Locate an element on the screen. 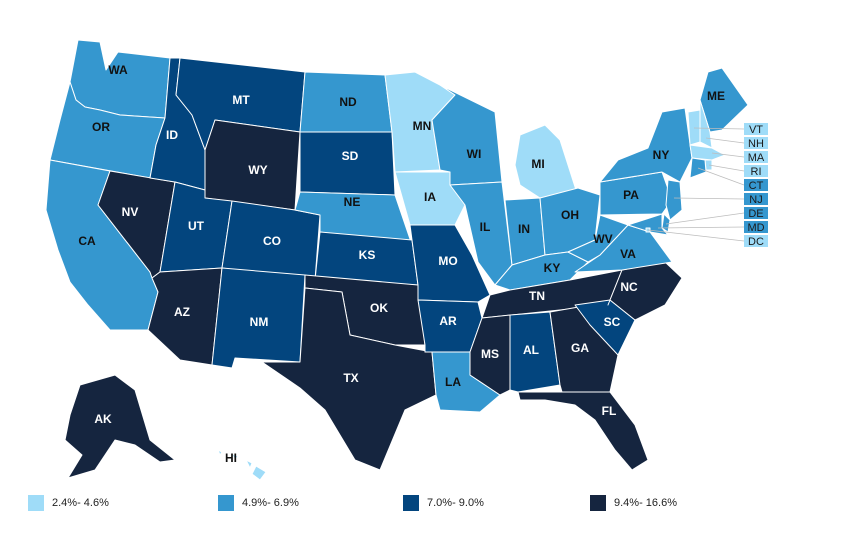  leader-line-ct is located at coordinates (721, 176).